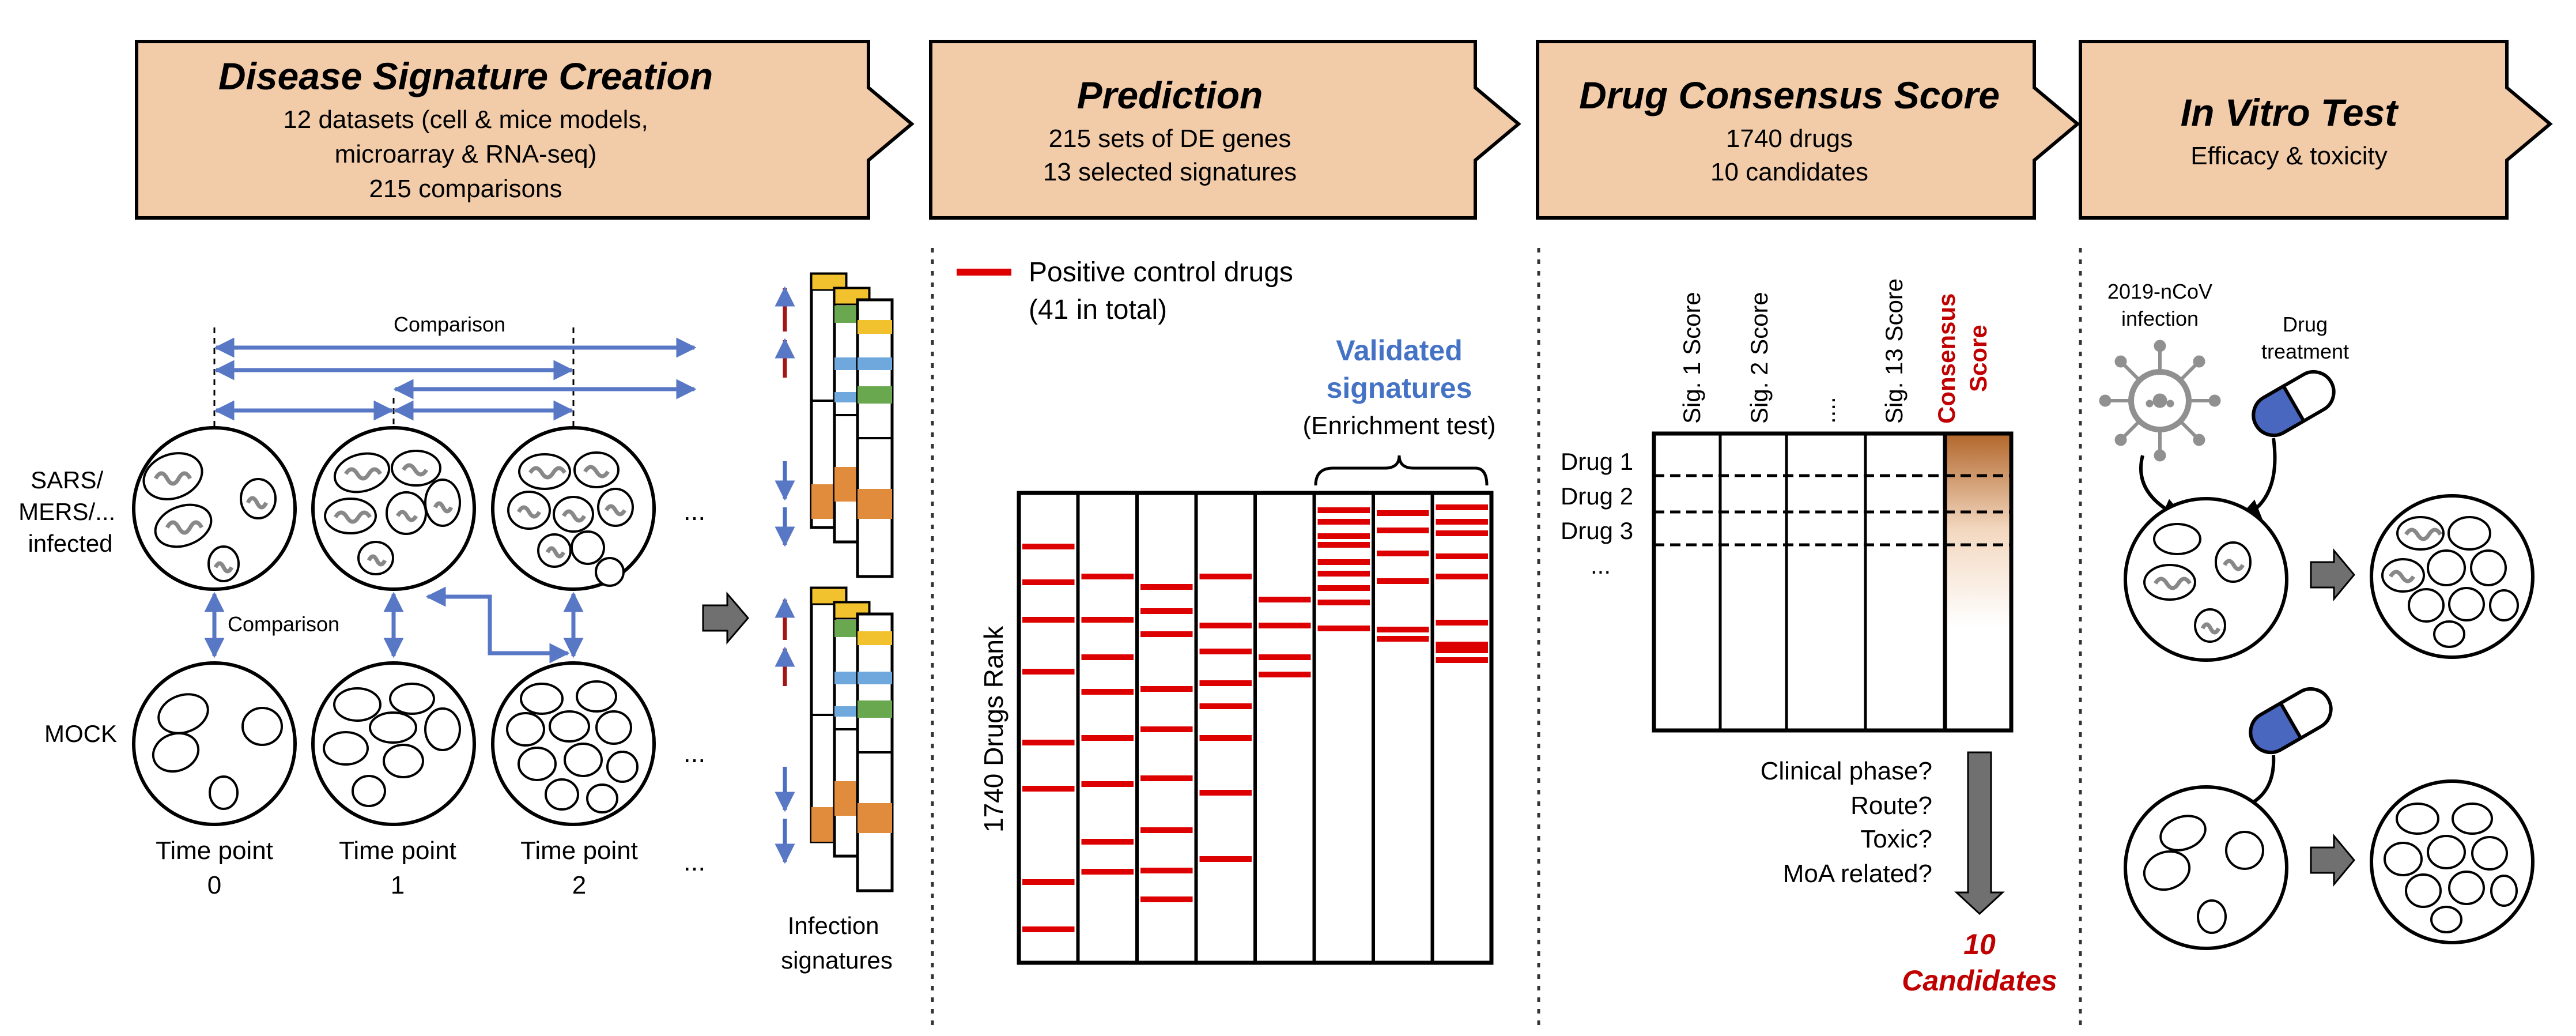 The width and height of the screenshot is (2576, 1036). What do you see at coordinates (994, 729) in the screenshot?
I see `y-axis-label: 1740 Drugs Rank` at bounding box center [994, 729].